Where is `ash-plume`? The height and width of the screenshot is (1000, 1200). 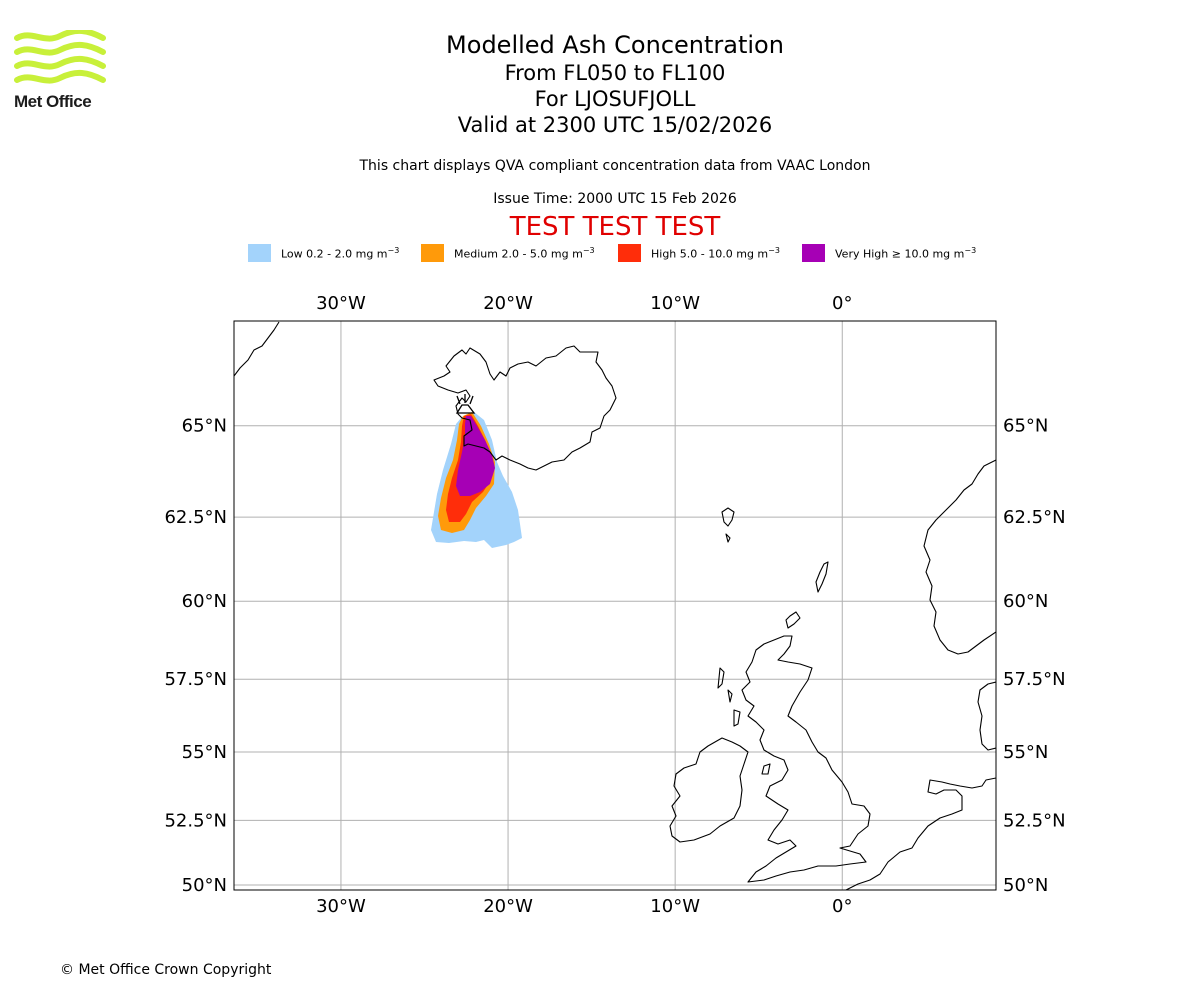 ash-plume is located at coordinates (476, 480).